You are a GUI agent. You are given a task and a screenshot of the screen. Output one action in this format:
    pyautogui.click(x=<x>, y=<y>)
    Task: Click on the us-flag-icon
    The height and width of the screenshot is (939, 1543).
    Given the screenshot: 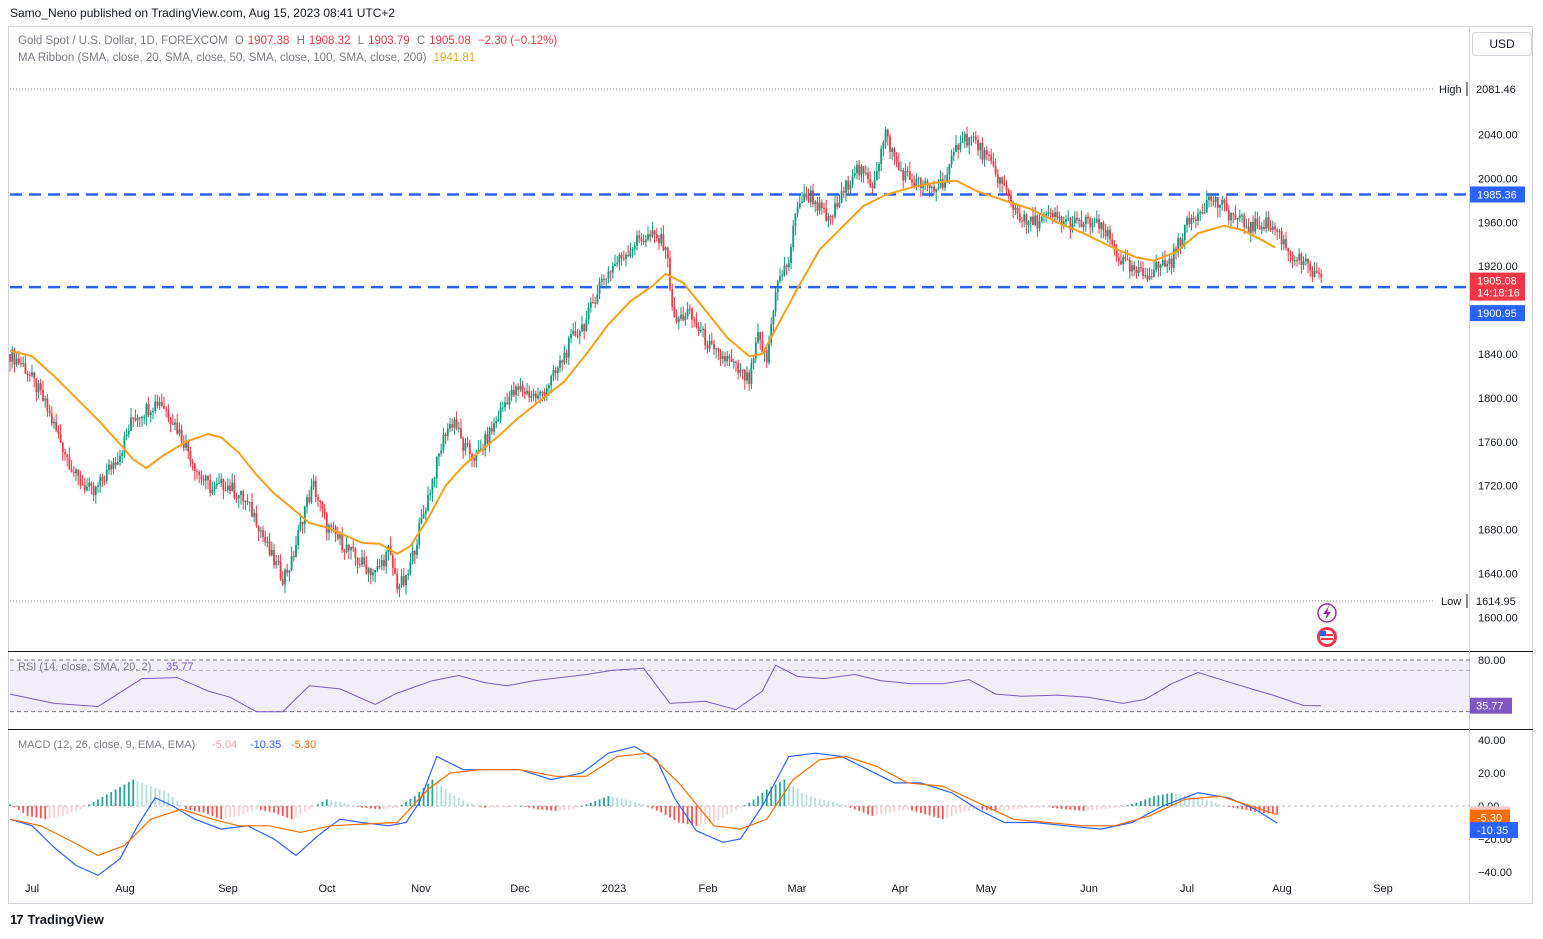 What is the action you would take?
    pyautogui.click(x=1327, y=637)
    